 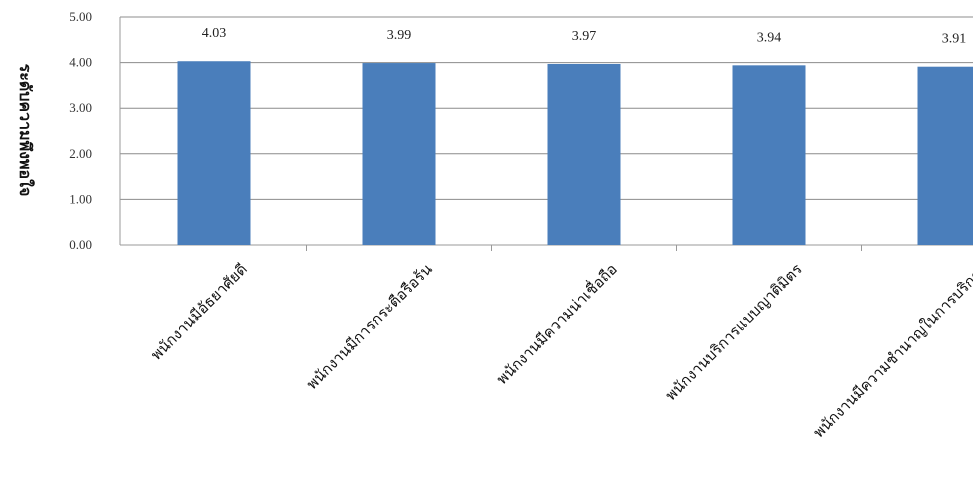 What do you see at coordinates (954, 39) in the screenshot?
I see `data-label: 3.91` at bounding box center [954, 39].